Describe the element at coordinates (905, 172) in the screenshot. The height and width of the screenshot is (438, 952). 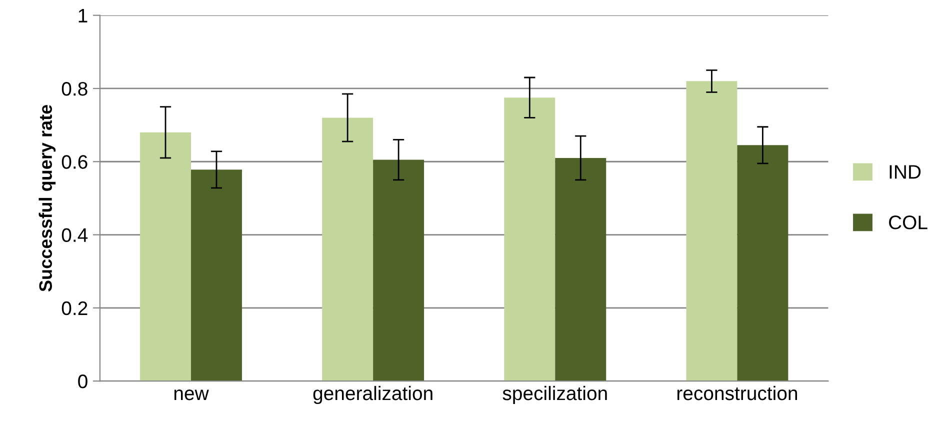
I see `legend-label: IND` at that location.